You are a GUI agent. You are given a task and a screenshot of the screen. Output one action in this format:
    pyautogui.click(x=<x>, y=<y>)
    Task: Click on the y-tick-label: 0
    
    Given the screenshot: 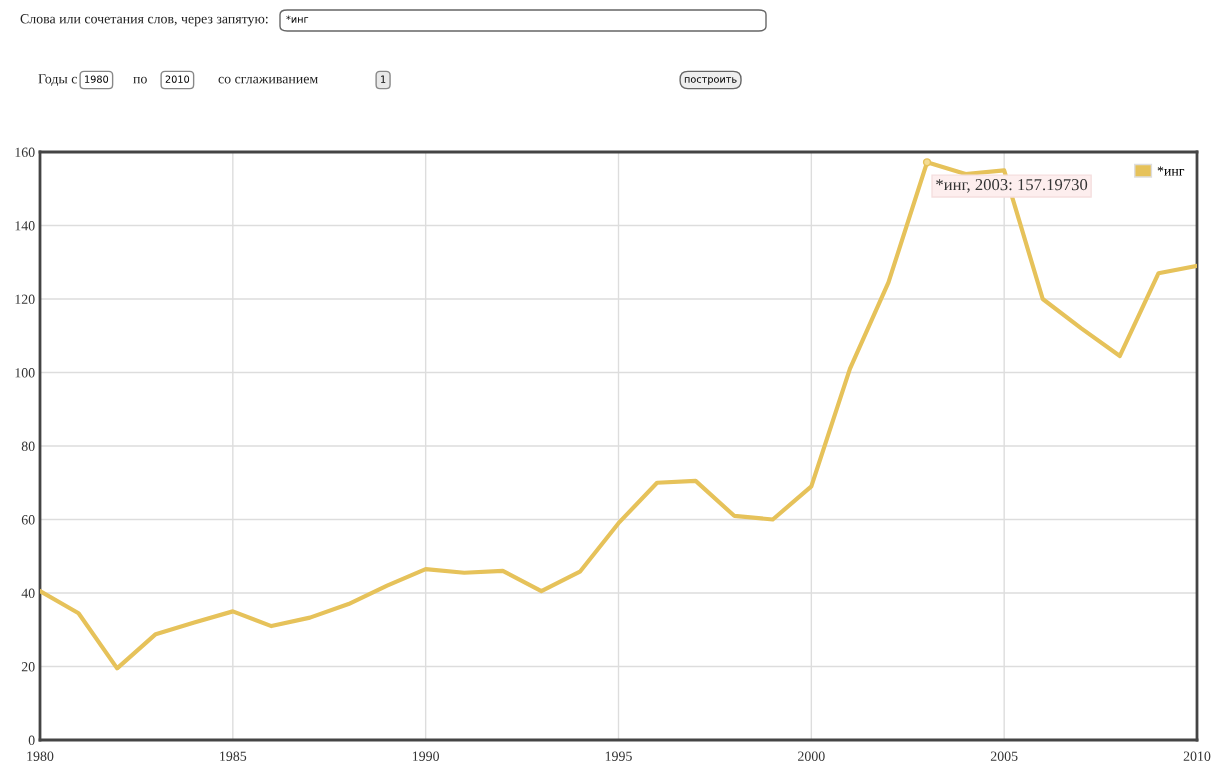 What is the action you would take?
    pyautogui.click(x=31, y=740)
    